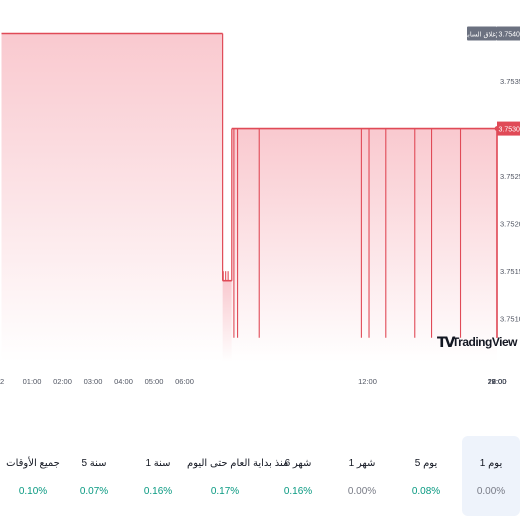 The width and height of the screenshot is (520, 520). What do you see at coordinates (491, 476) in the screenshot?
I see `period-tab: 1 يوم 0.00%` at bounding box center [491, 476].